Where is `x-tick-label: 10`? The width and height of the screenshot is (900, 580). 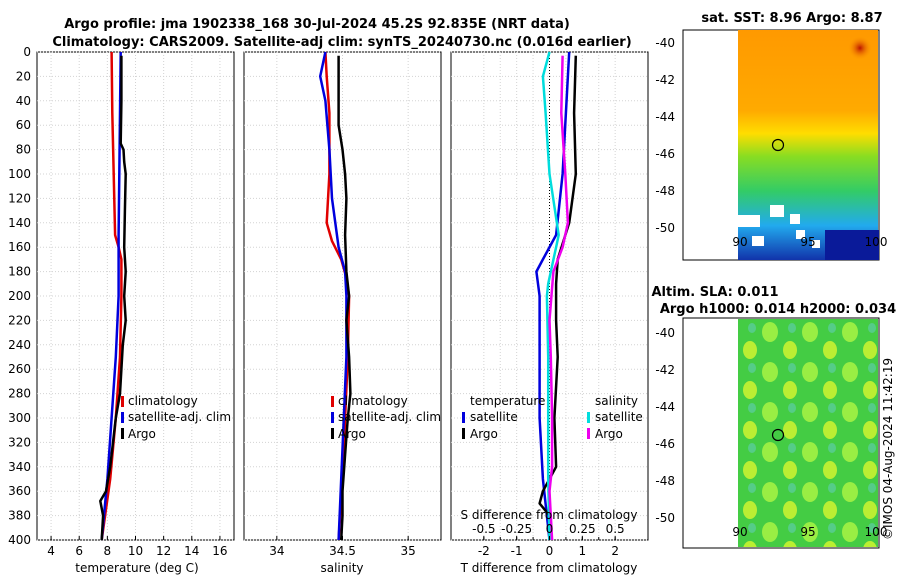 x-tick-label: 10 is located at coordinates (135, 551).